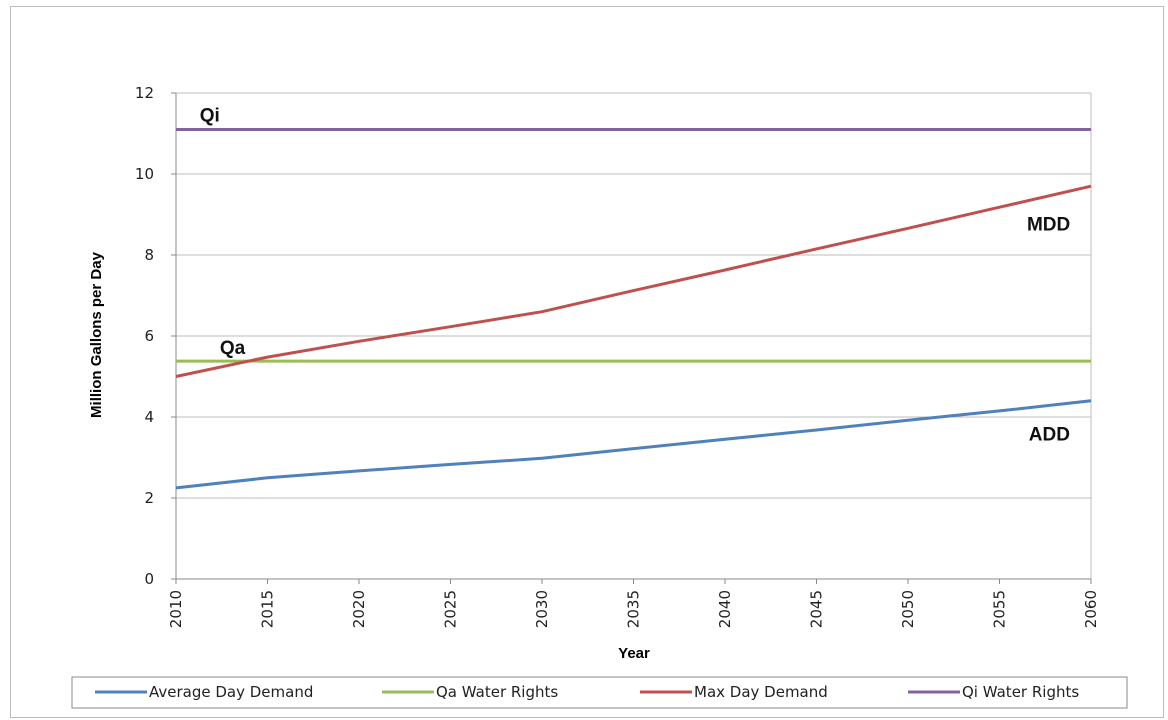 The width and height of the screenshot is (1168, 720). What do you see at coordinates (634, 609) in the screenshot?
I see `x-tick-label: 2035` at bounding box center [634, 609].